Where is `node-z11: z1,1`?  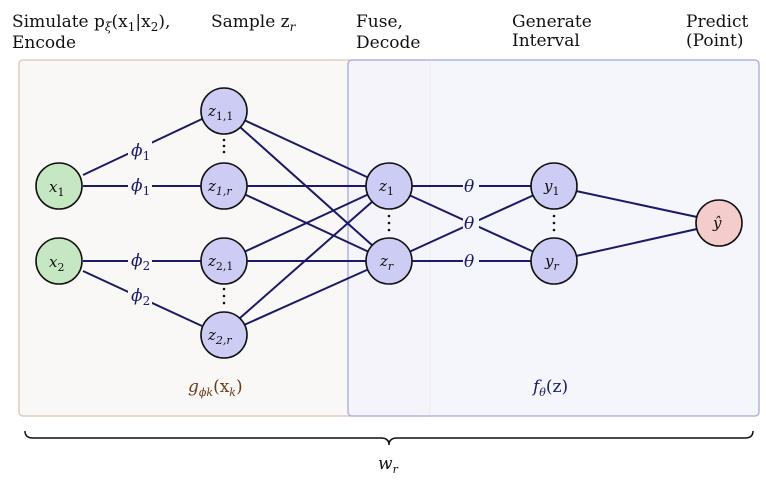 node-z11: z1,1 is located at coordinates (224, 111).